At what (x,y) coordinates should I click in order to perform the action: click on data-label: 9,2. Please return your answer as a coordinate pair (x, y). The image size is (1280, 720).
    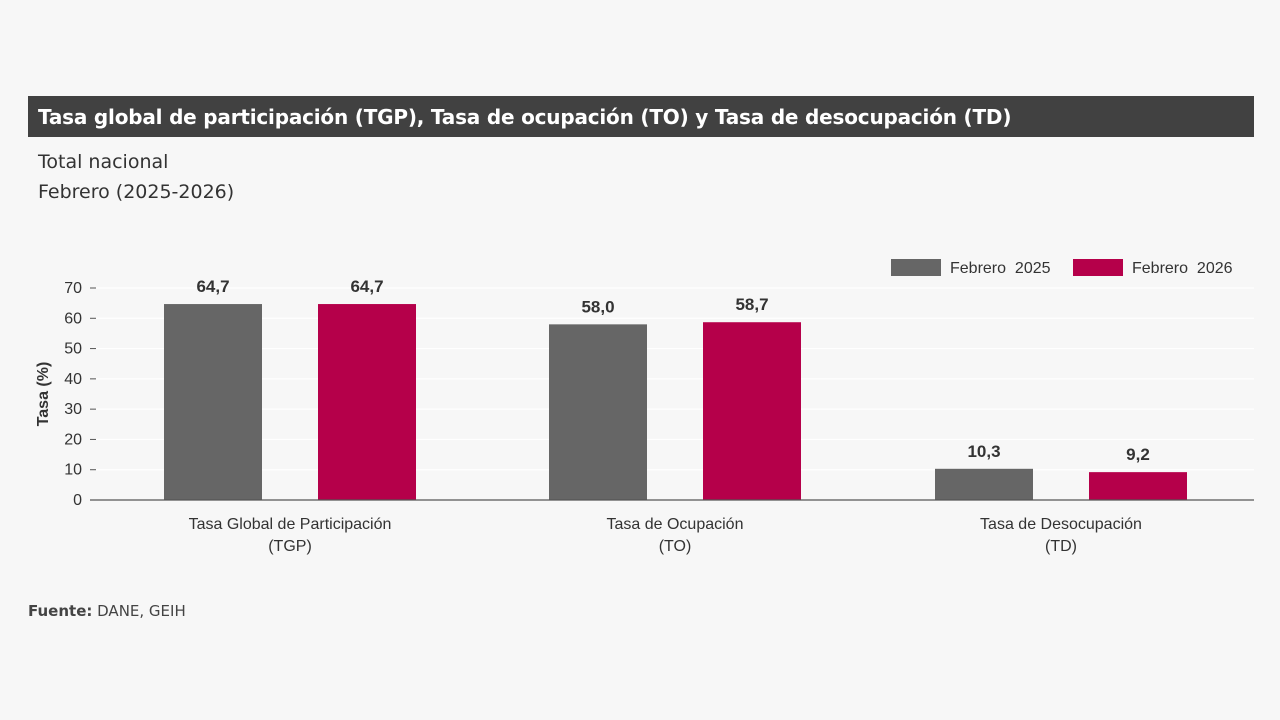
    Looking at the image, I should click on (1138, 454).